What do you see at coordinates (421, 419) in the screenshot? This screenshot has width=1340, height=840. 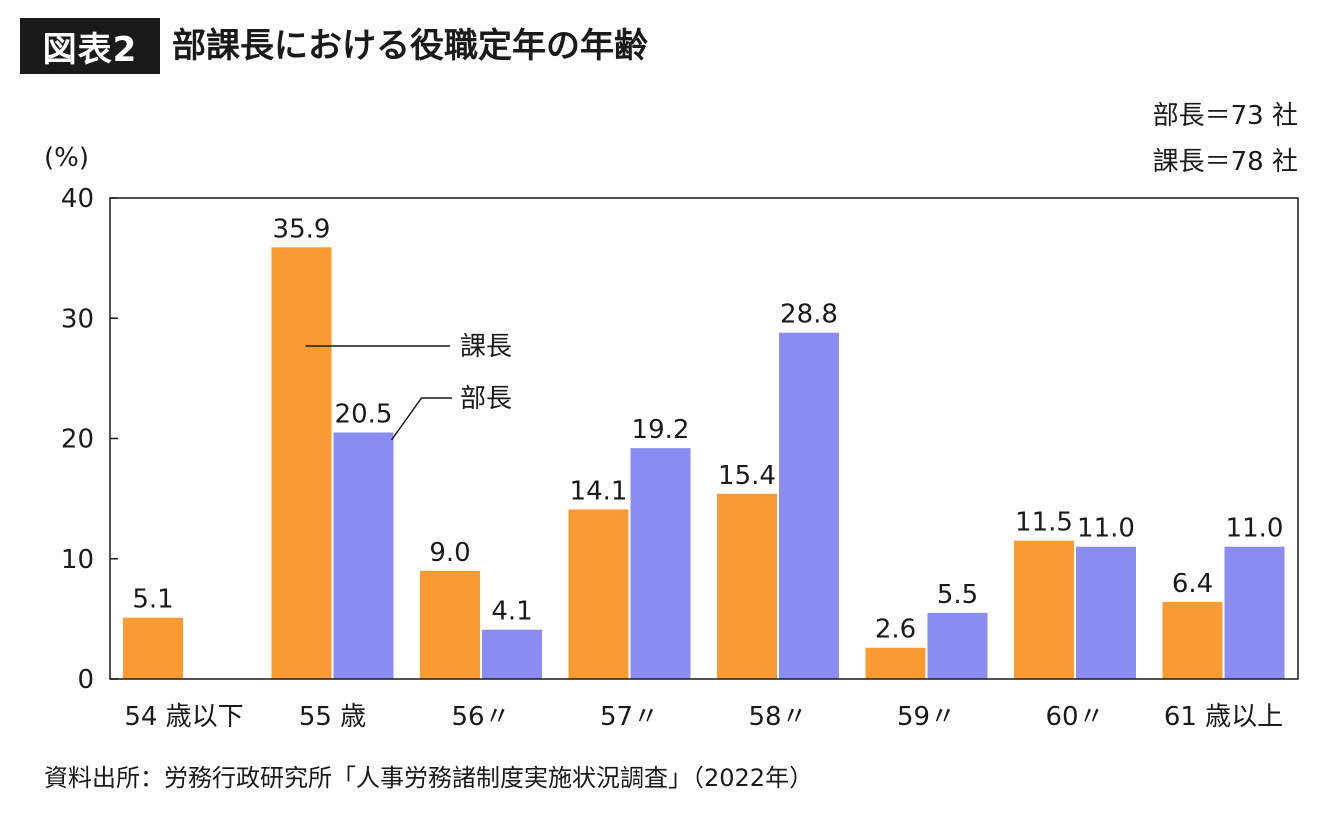 I see `legend-leader-bucho` at bounding box center [421, 419].